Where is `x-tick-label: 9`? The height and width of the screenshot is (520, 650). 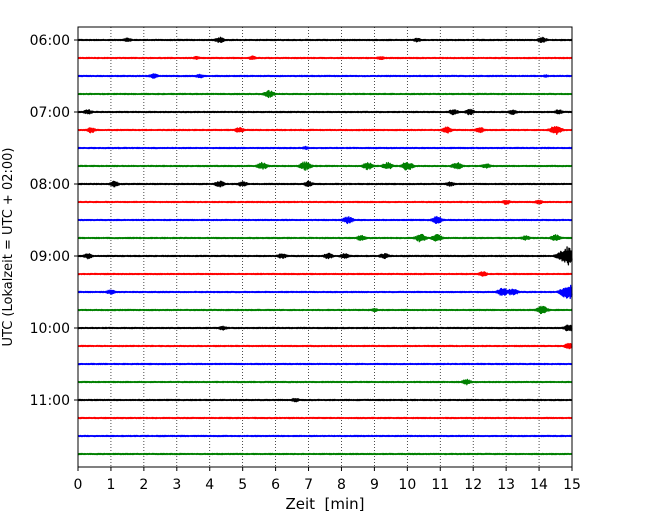
x-tick-label: 9 is located at coordinates (374, 485).